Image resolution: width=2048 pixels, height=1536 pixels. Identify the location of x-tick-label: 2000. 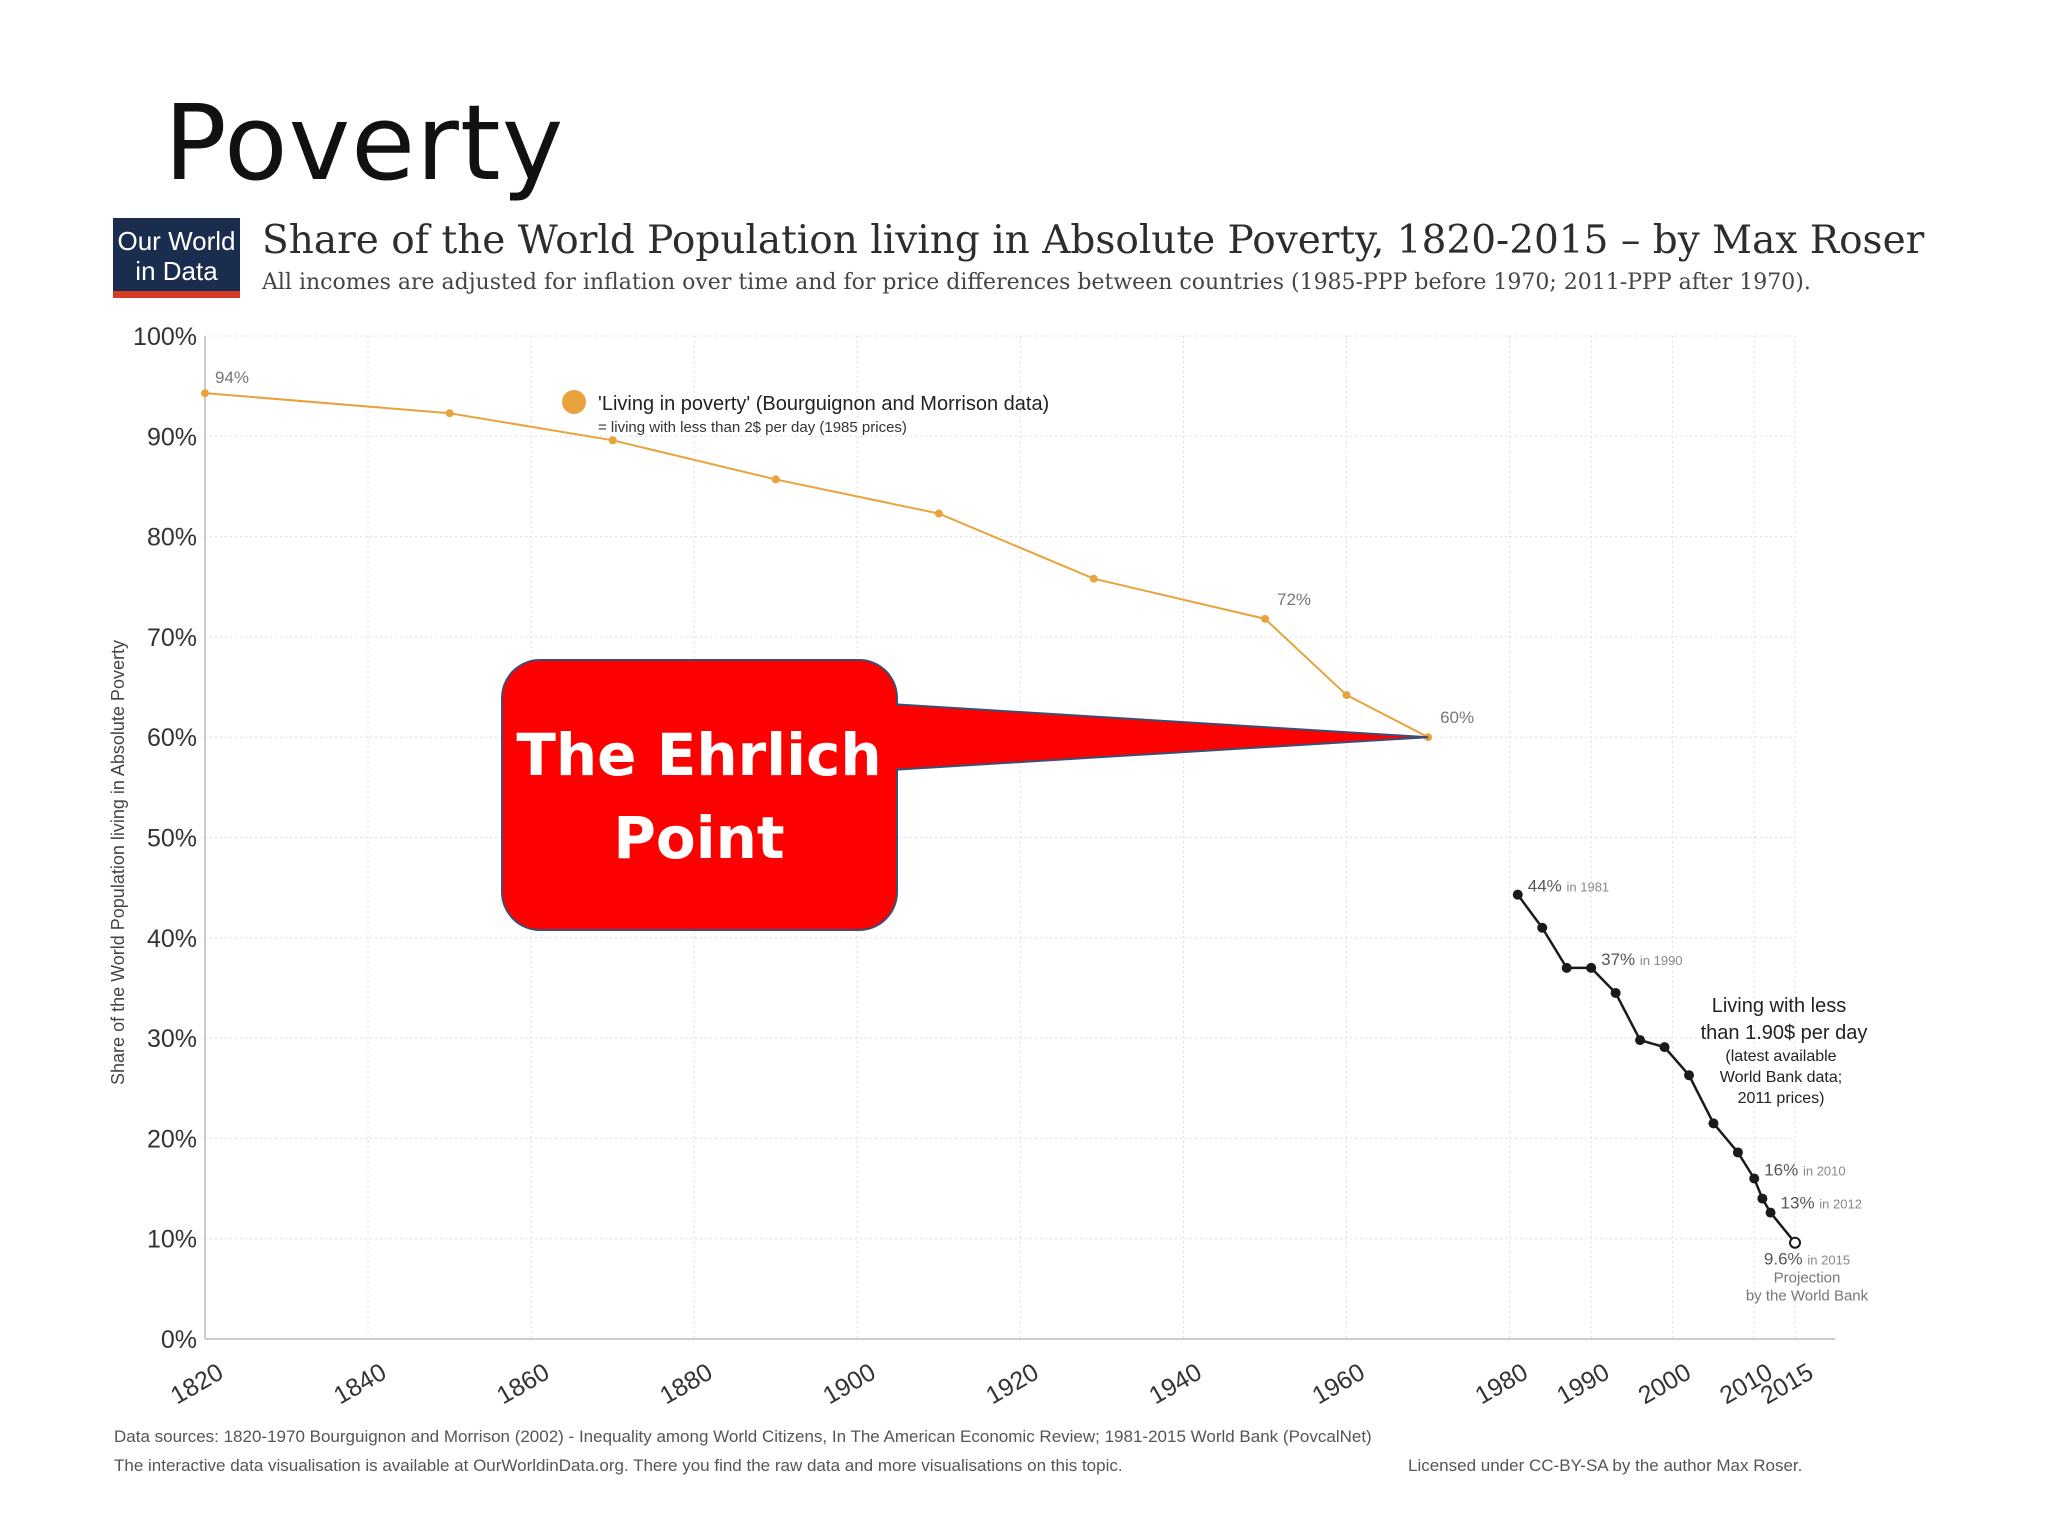
(1665, 1384).